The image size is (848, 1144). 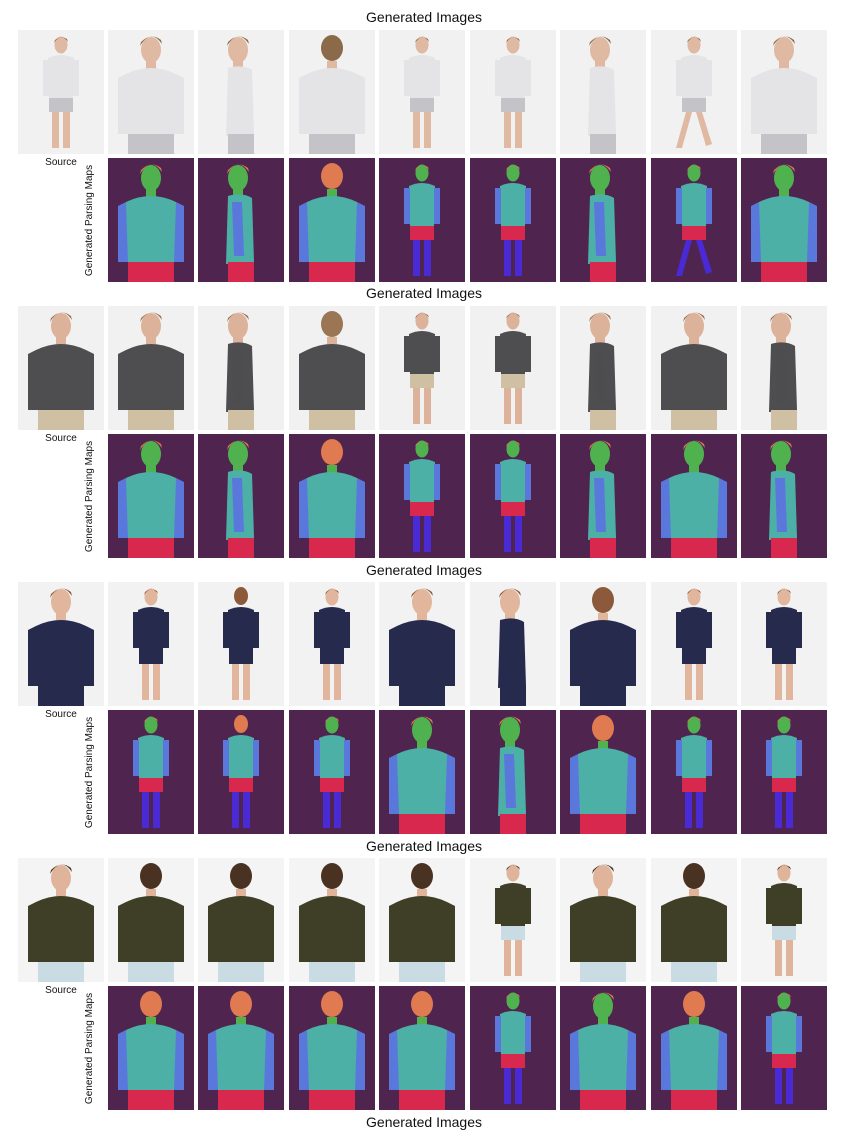 What do you see at coordinates (424, 1122) in the screenshot?
I see `bottom-caption: Generated Images` at bounding box center [424, 1122].